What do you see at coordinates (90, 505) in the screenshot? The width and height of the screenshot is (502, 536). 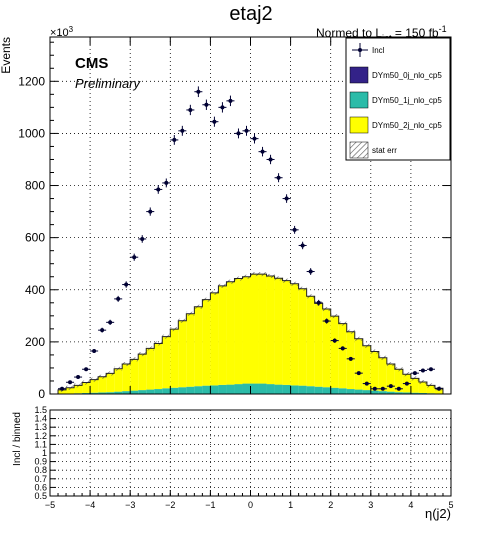 I see `x-tick-label: −4` at bounding box center [90, 505].